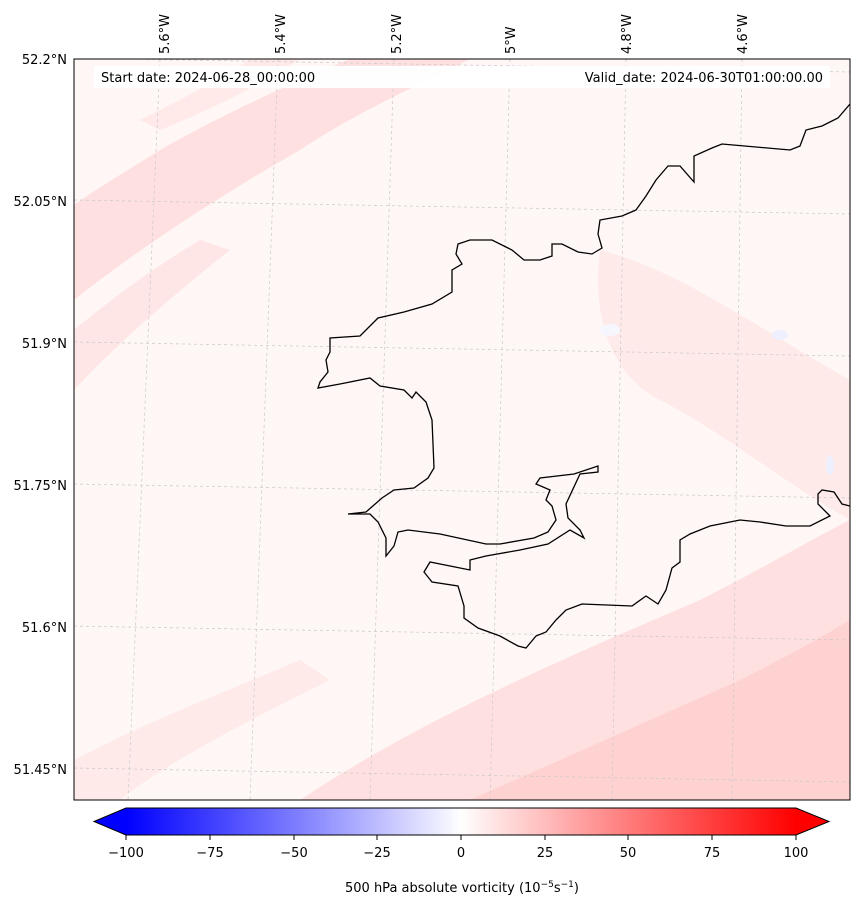 The height and width of the screenshot is (908, 859). I want to click on lon-label: 4.8°W, so click(627, 34).